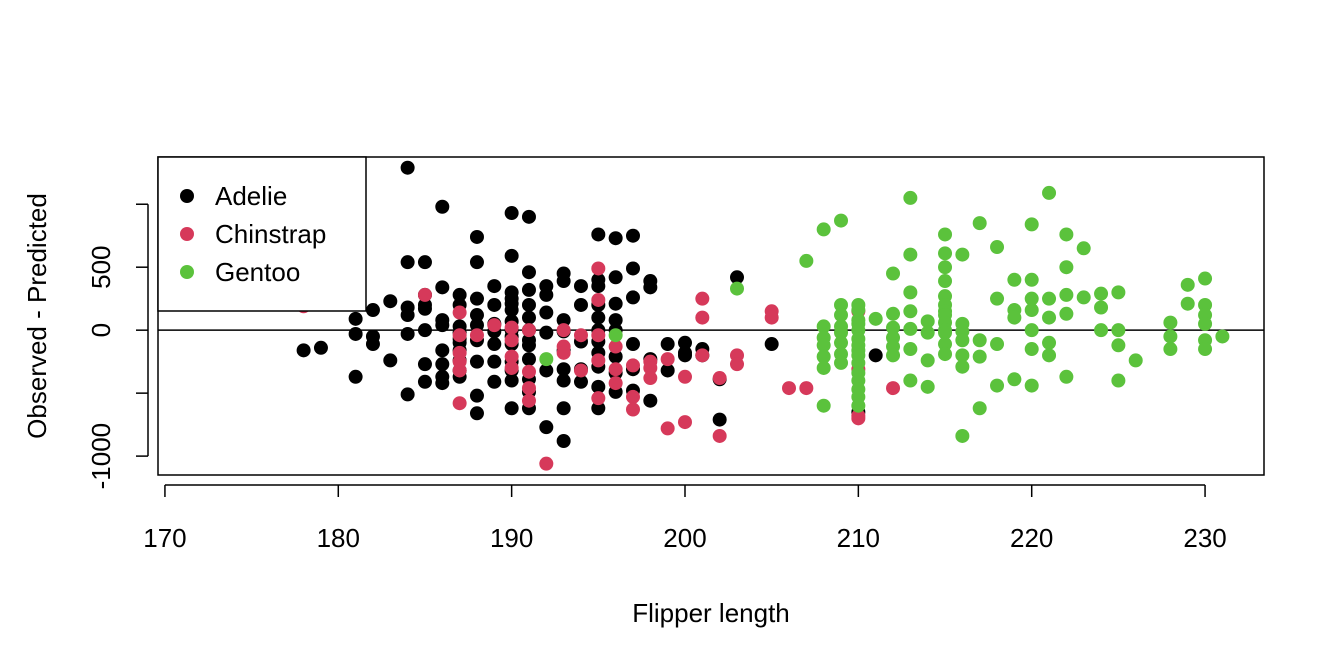 This screenshot has height=672, width=1344. What do you see at coordinates (1204, 538) in the screenshot?
I see `x-tick-label-6: 230` at bounding box center [1204, 538].